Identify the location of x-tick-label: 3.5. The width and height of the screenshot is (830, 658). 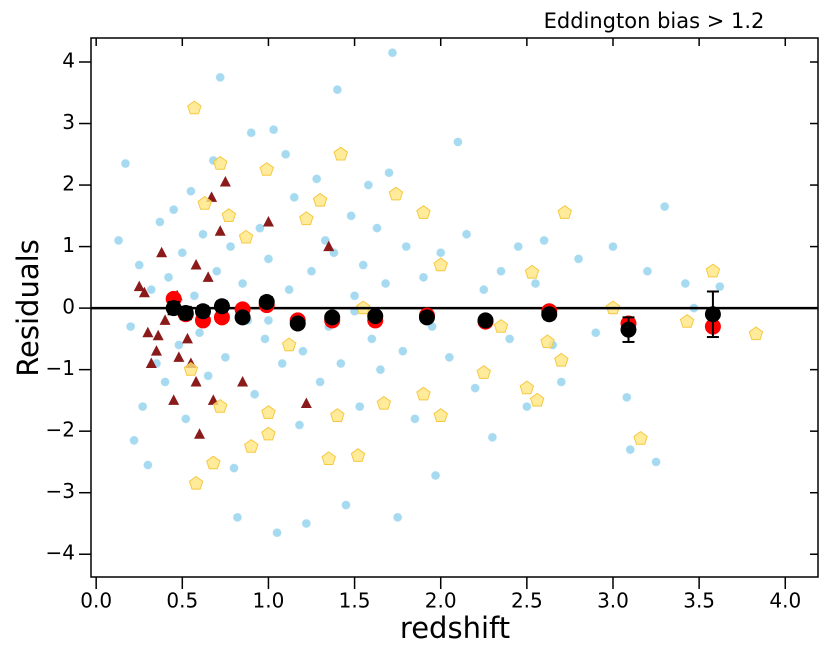
(699, 601).